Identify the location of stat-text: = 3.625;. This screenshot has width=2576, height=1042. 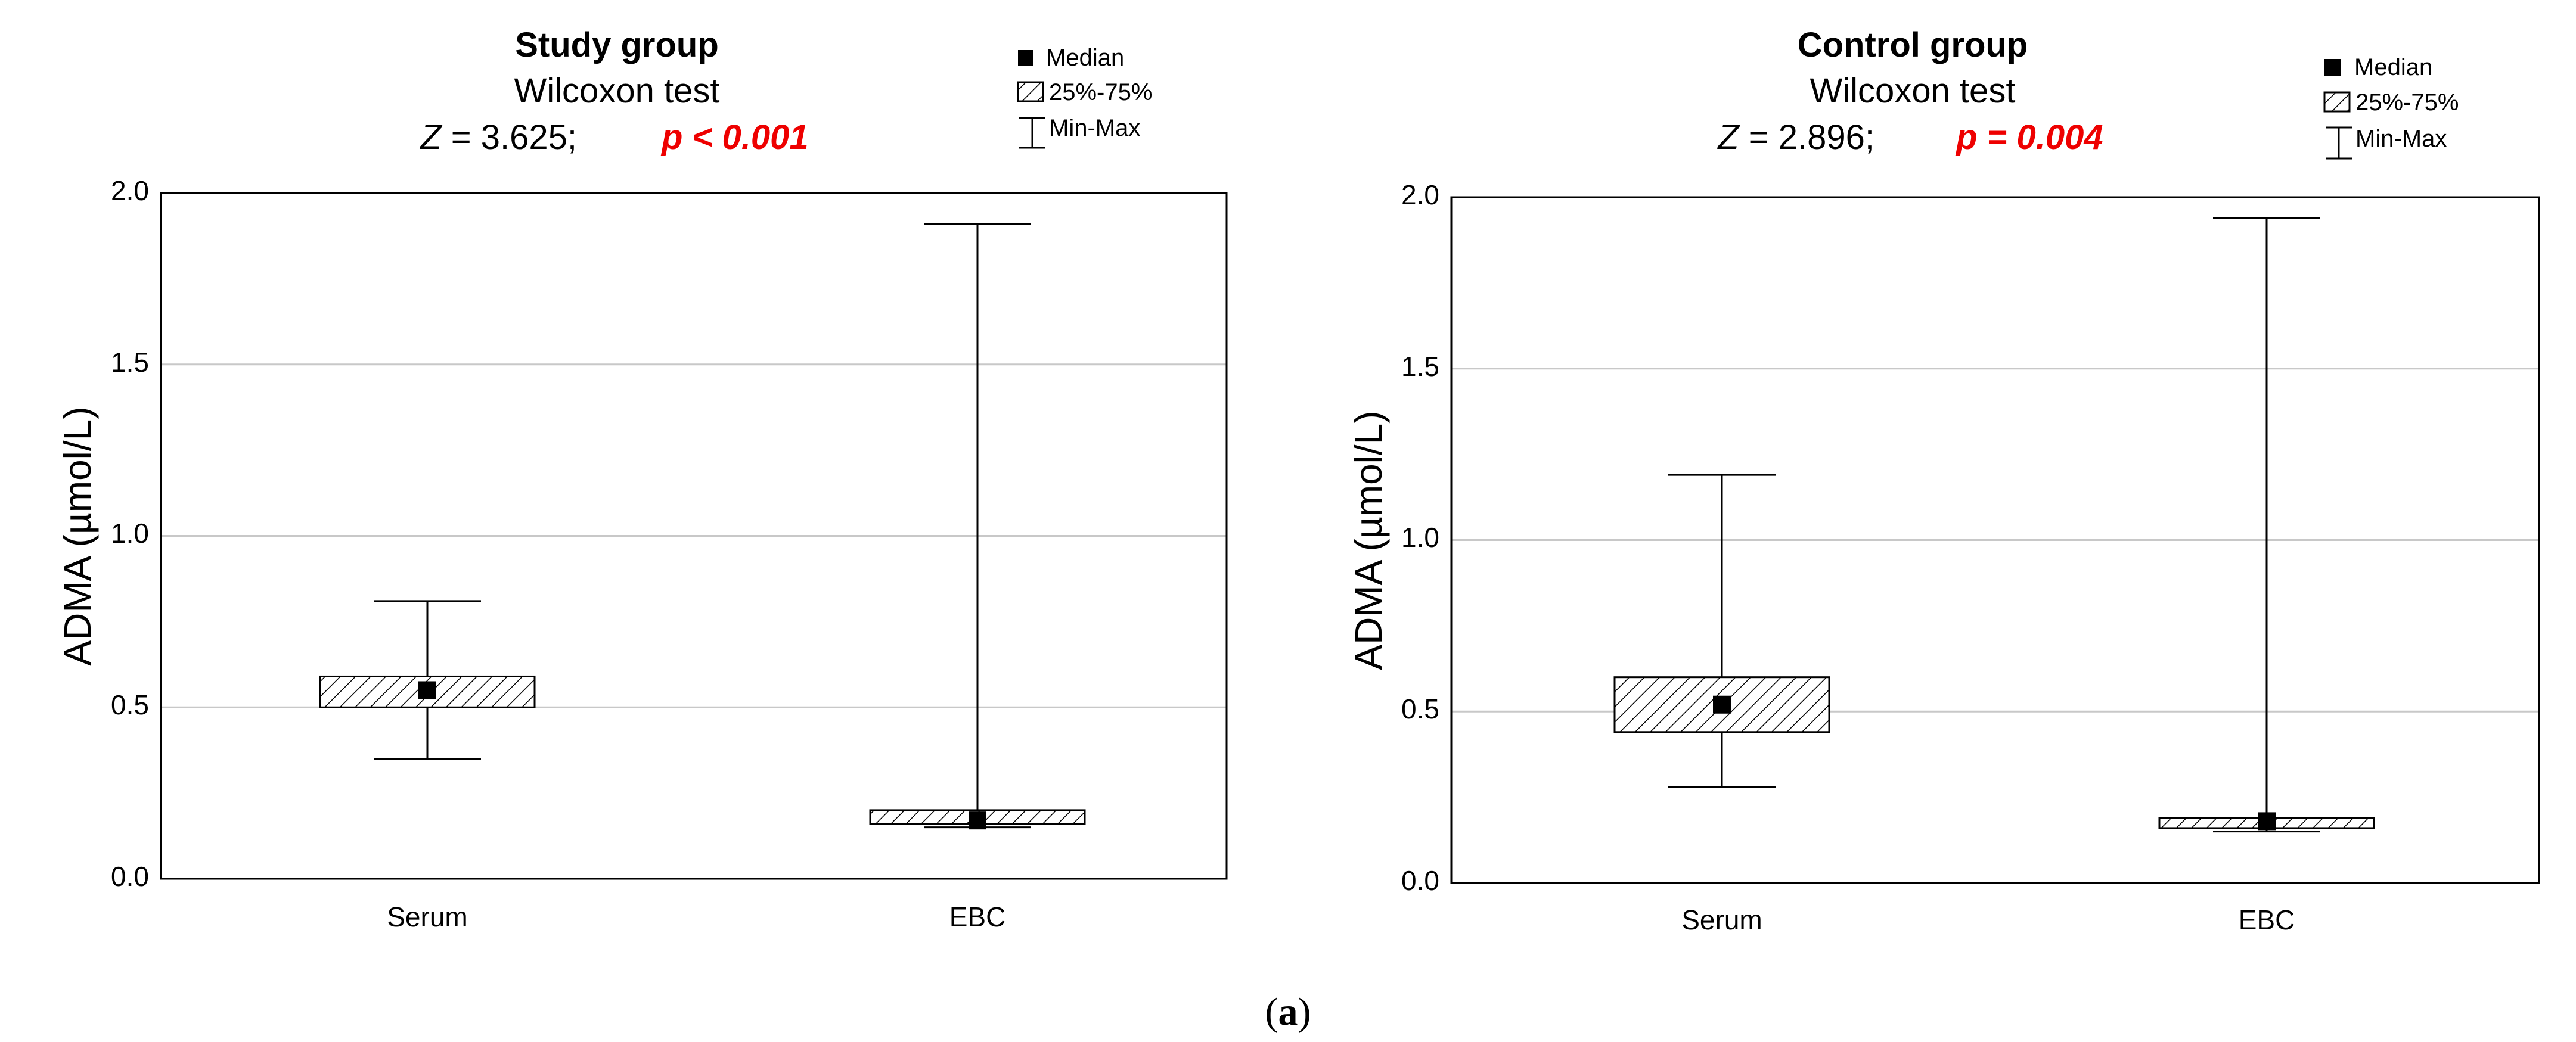
(510, 137).